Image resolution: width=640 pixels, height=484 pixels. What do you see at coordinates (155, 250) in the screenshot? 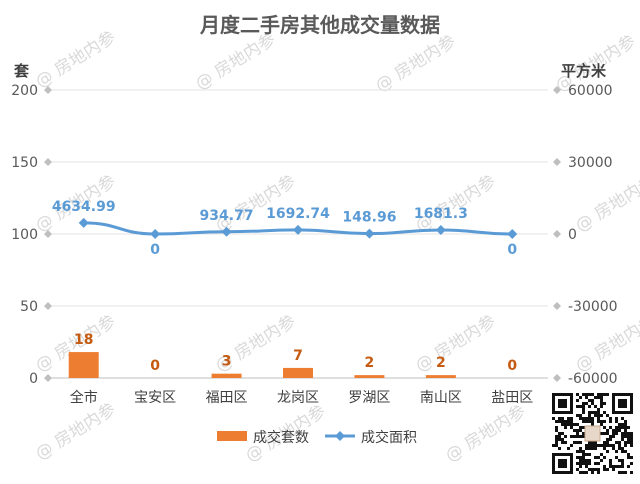
I see `line-label: 0` at bounding box center [155, 250].